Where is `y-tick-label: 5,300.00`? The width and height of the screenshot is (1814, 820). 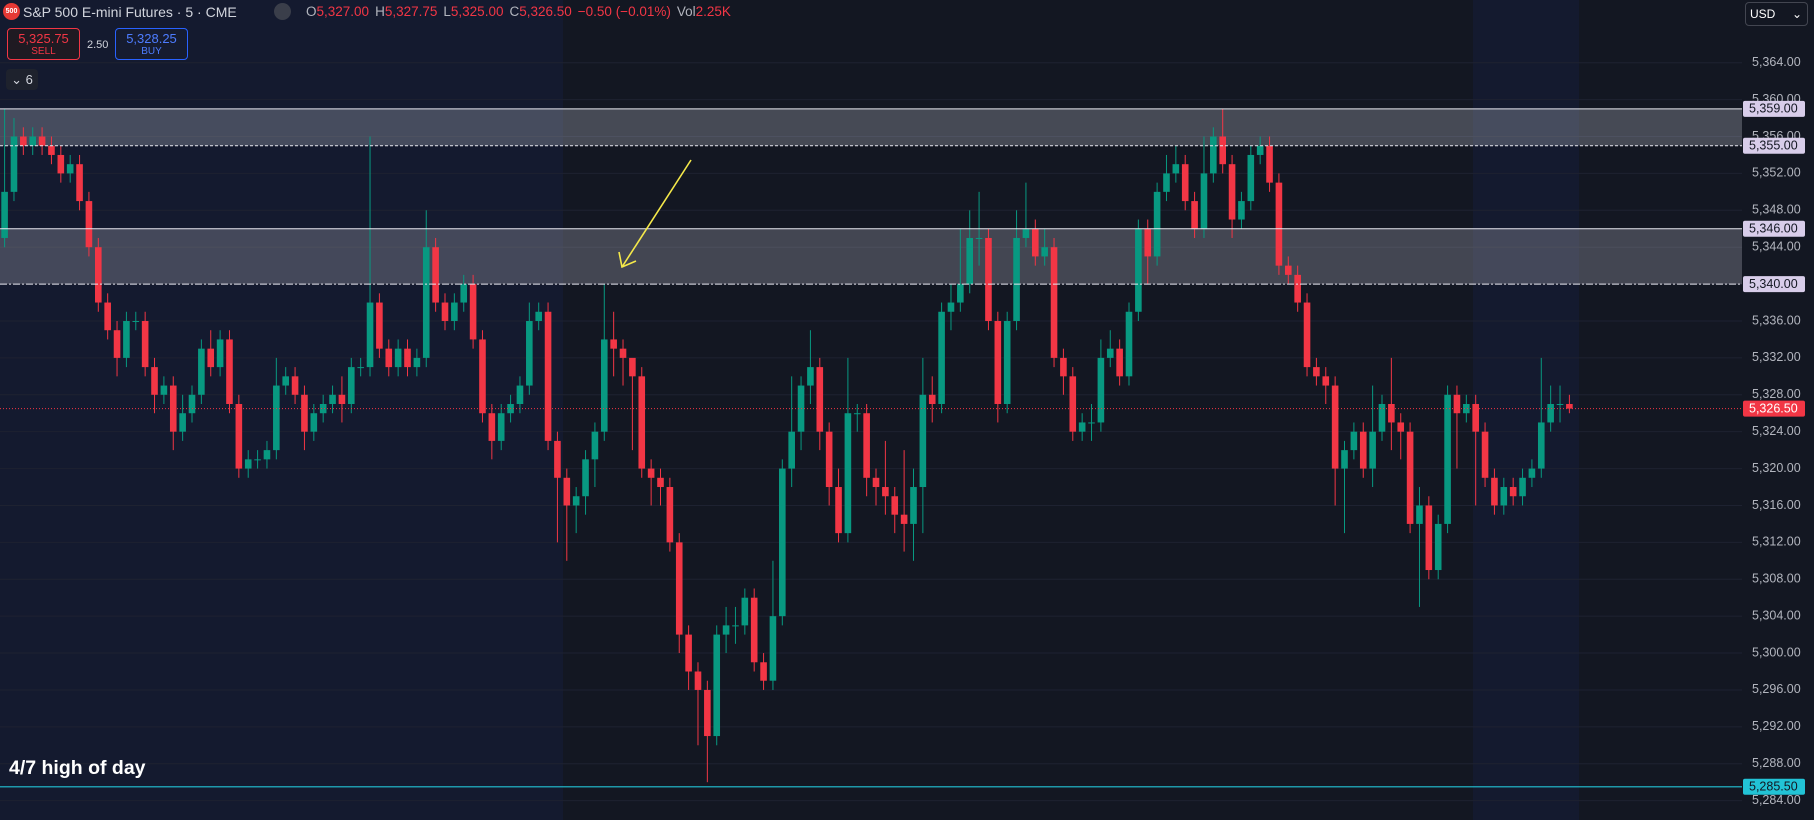
y-tick-label: 5,300.00 is located at coordinates (1776, 652).